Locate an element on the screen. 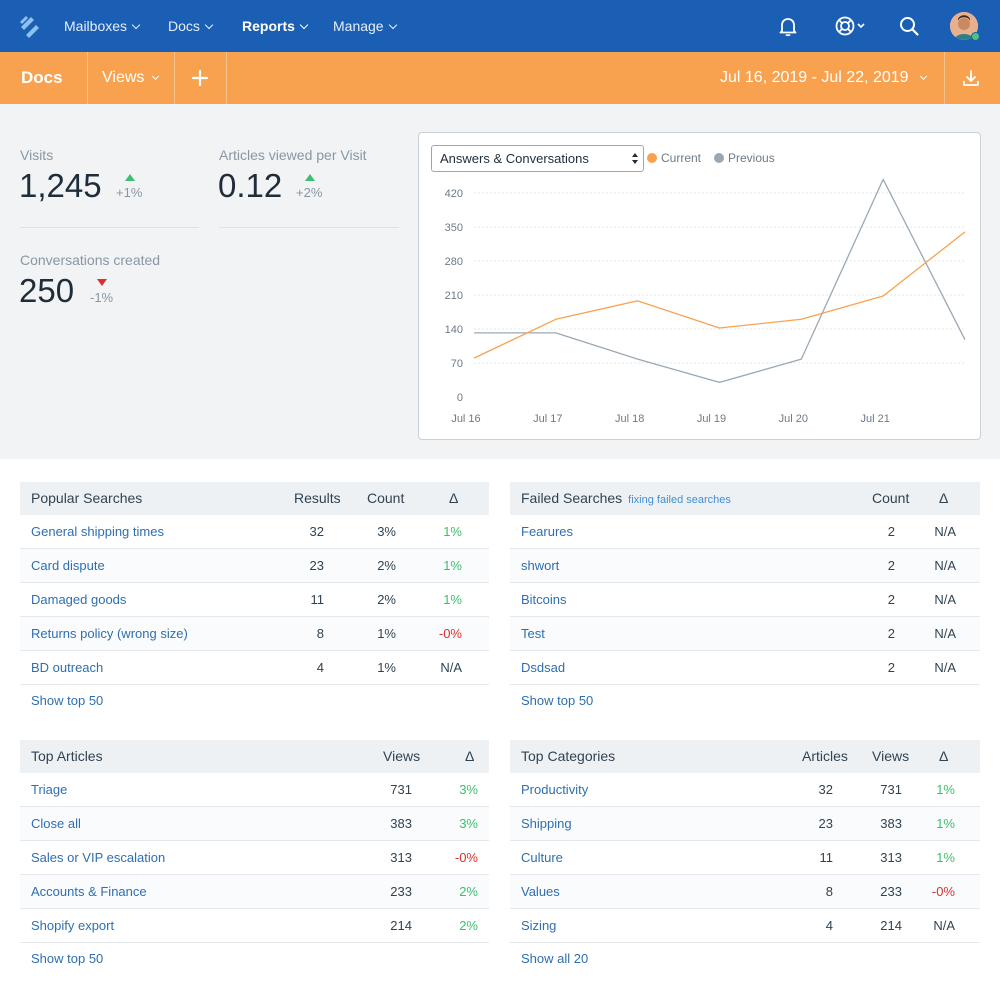  nav-mailboxes: Mailboxes is located at coordinates (102, 26).